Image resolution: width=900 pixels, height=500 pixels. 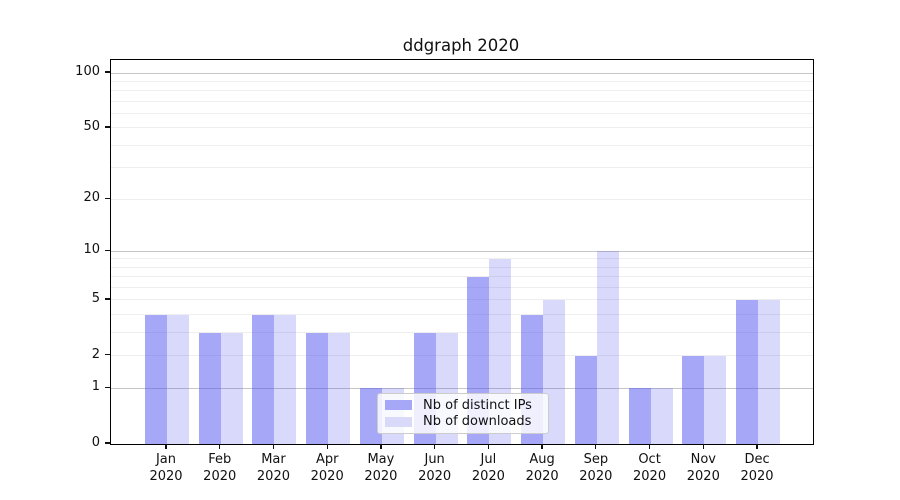 What do you see at coordinates (435, 468) in the screenshot?
I see `x-tick-label: Jun 2020` at bounding box center [435, 468].